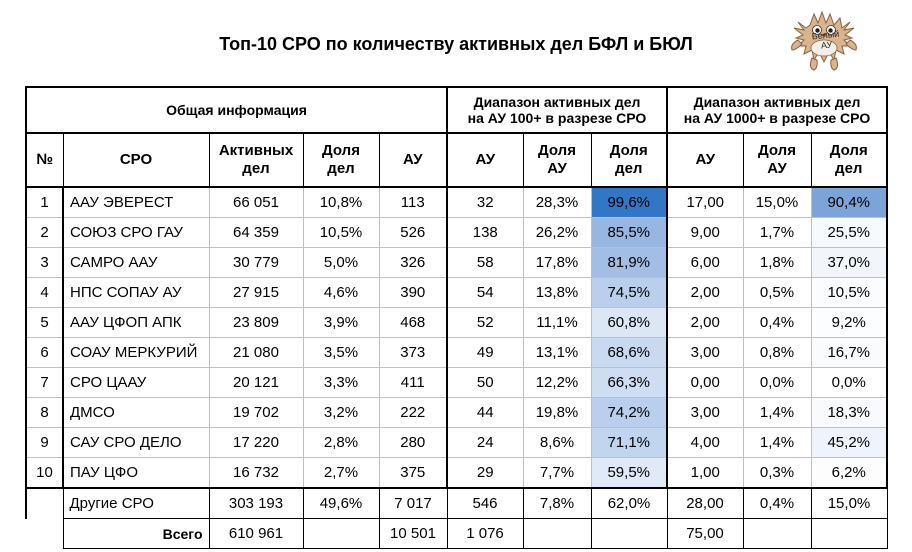 Image resolution: width=912 pixels, height=552 pixels. Describe the element at coordinates (341, 168) in the screenshot. I see `header-share-l2: дел` at that location.